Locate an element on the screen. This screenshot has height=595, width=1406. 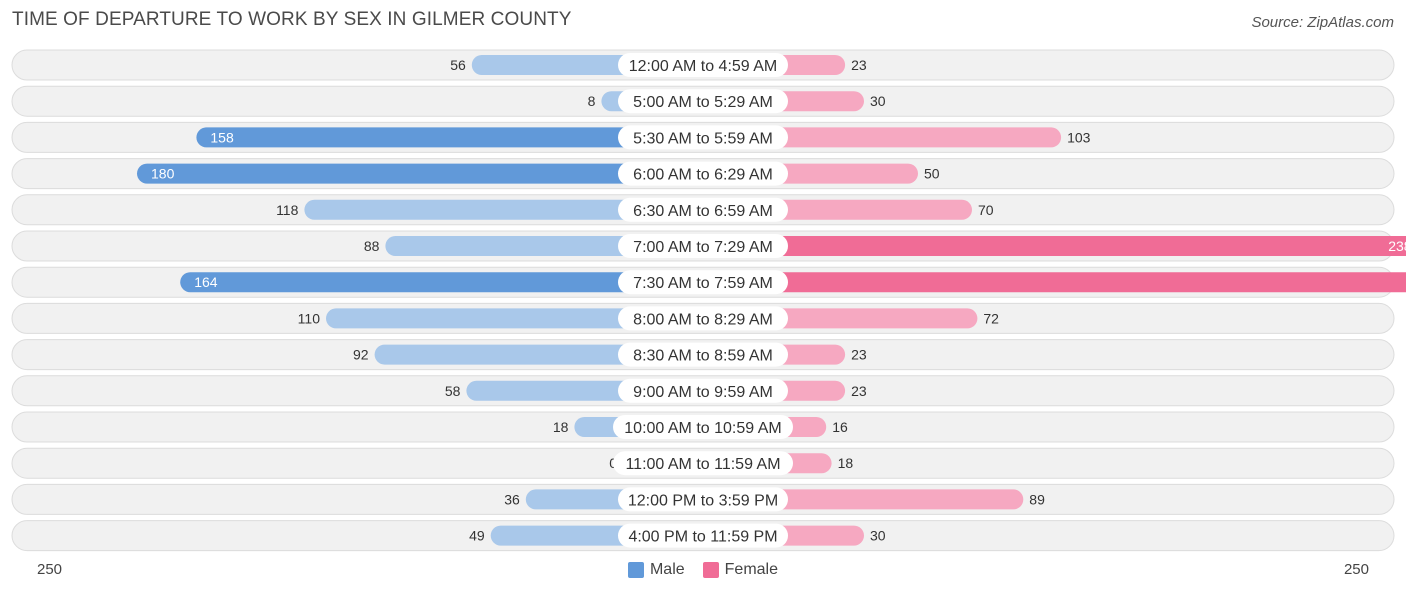
category-label: 12:00 PM to 3:59 PM is located at coordinates (703, 500).